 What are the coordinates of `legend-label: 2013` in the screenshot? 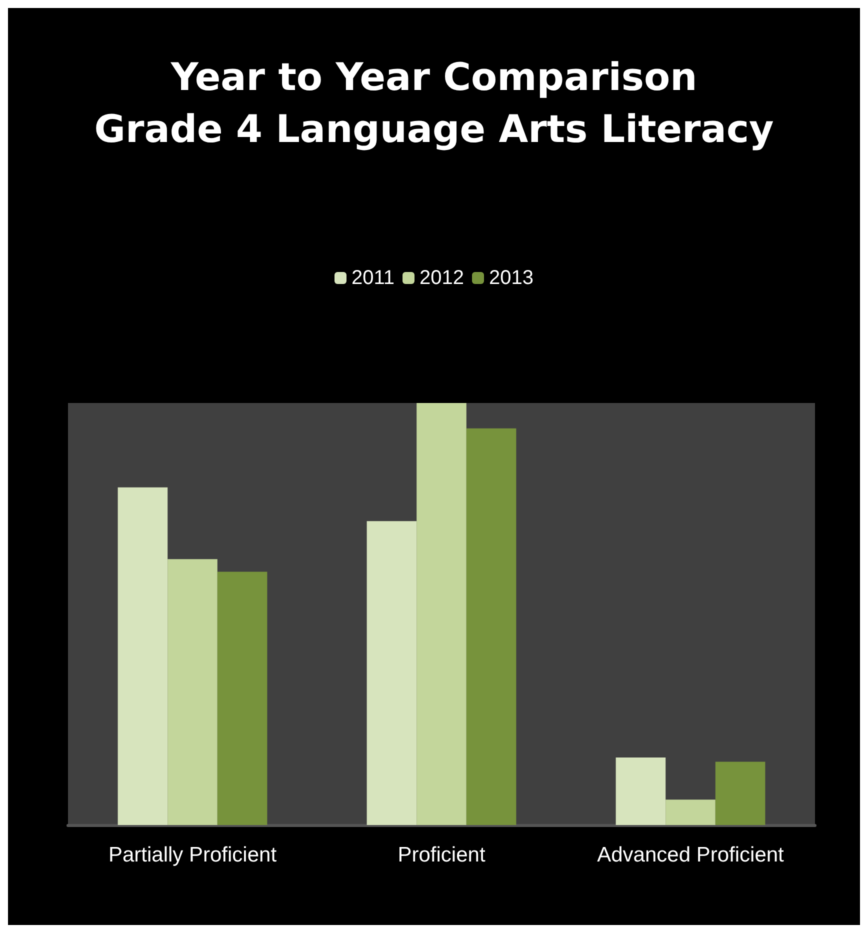 It's located at (511, 278).